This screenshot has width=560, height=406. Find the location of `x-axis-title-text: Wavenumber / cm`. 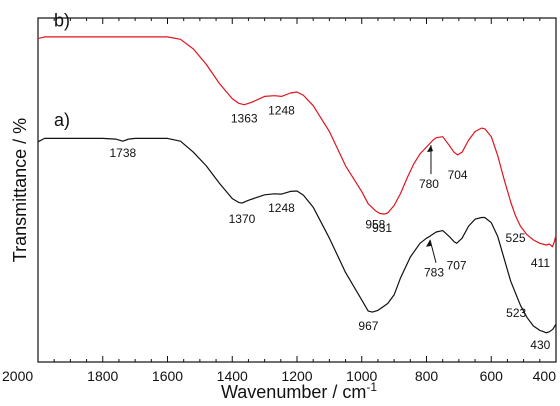

x-axis-title-text: Wavenumber / cm is located at coordinates (293, 392).